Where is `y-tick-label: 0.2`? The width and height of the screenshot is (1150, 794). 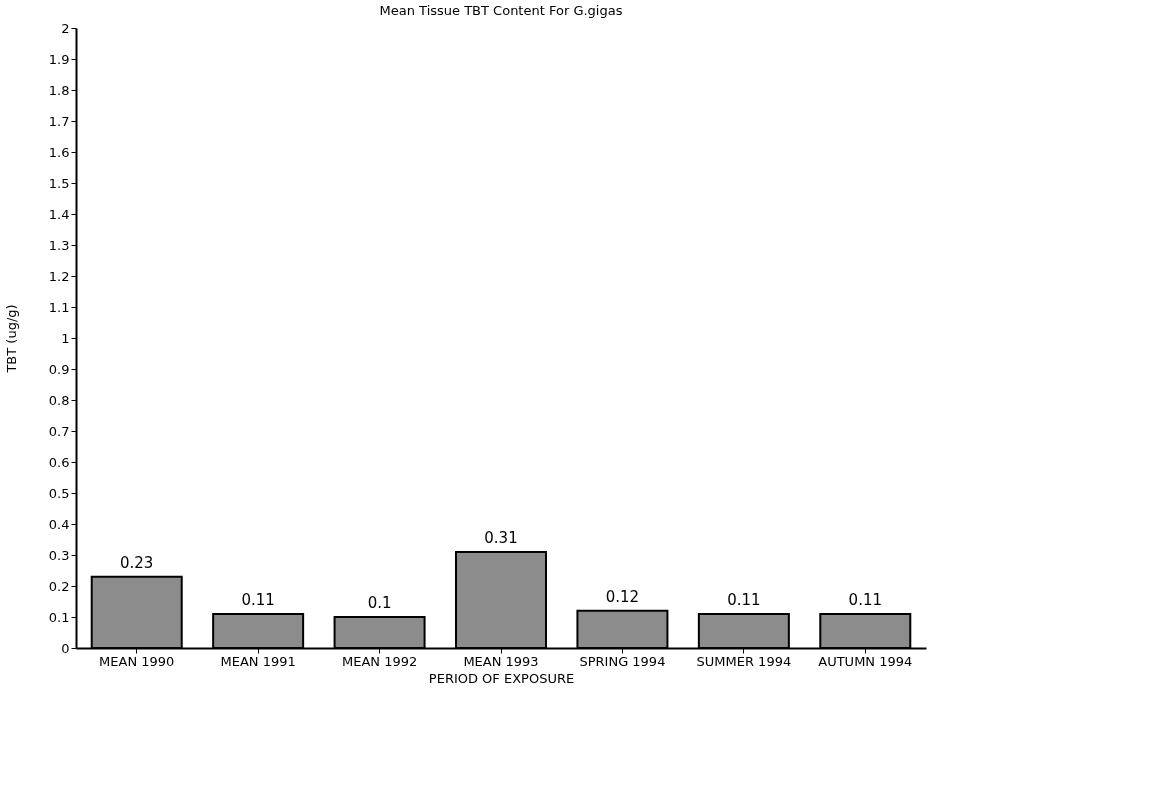
y-tick-label: 0.2 is located at coordinates (59, 586).